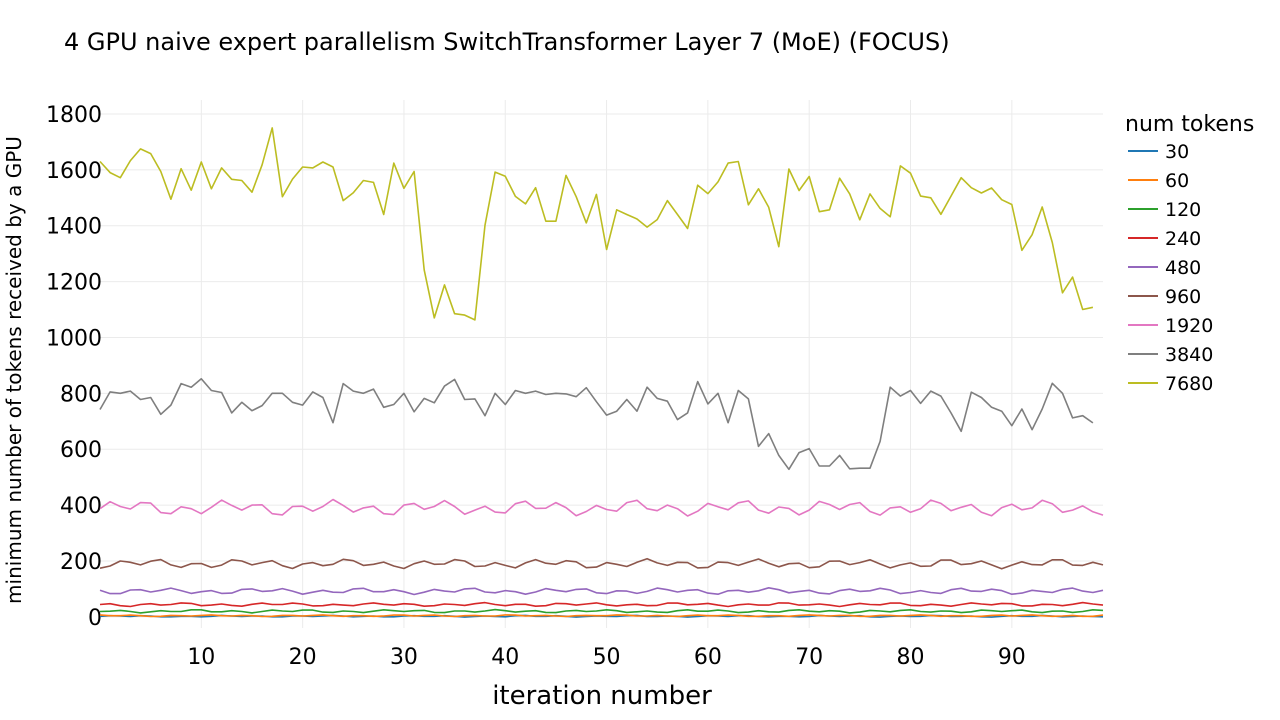 The height and width of the screenshot is (720, 1280). I want to click on y-tick-label: 400, so click(81, 506).